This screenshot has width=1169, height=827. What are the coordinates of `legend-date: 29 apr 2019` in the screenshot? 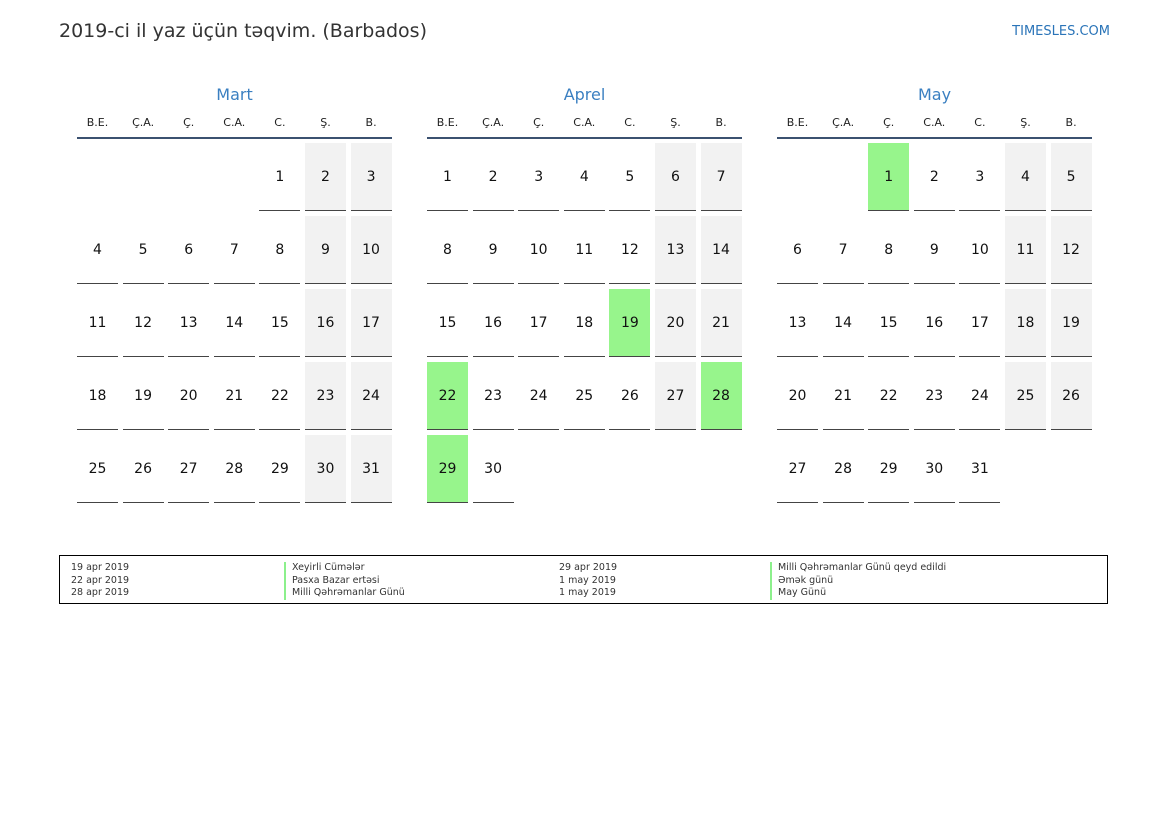 It's located at (588, 567).